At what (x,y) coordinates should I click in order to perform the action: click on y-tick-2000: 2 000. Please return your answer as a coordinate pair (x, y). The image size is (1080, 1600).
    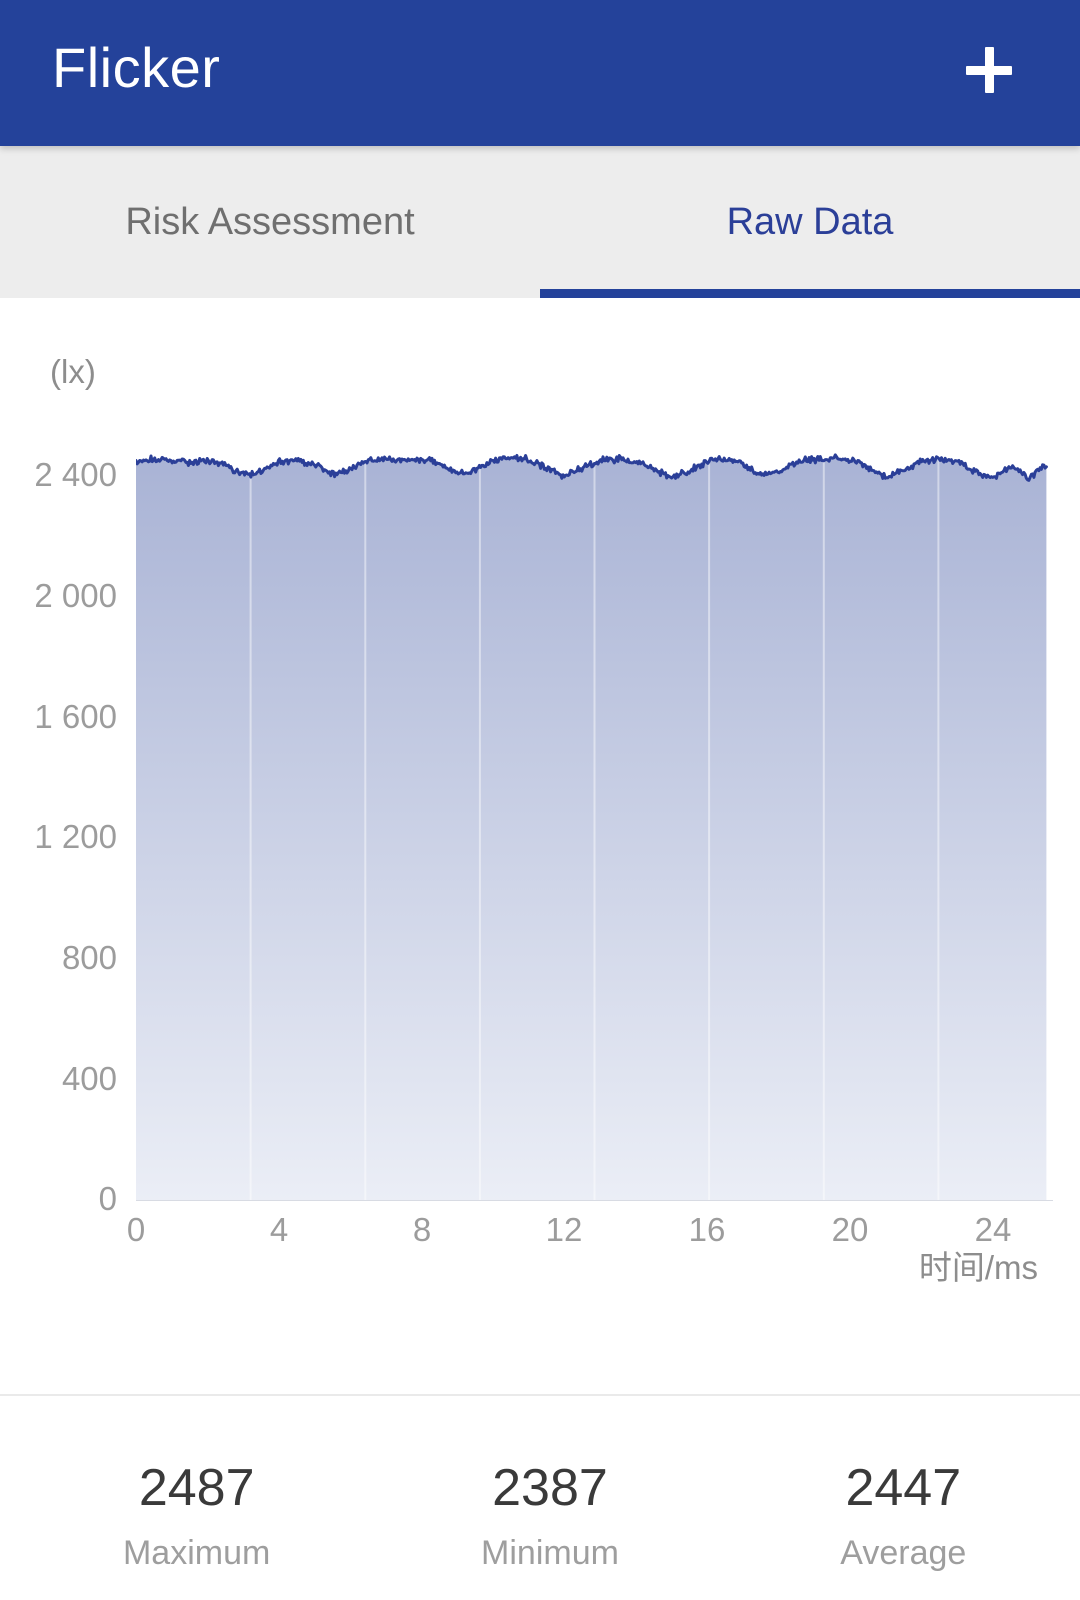
    Looking at the image, I should click on (75, 595).